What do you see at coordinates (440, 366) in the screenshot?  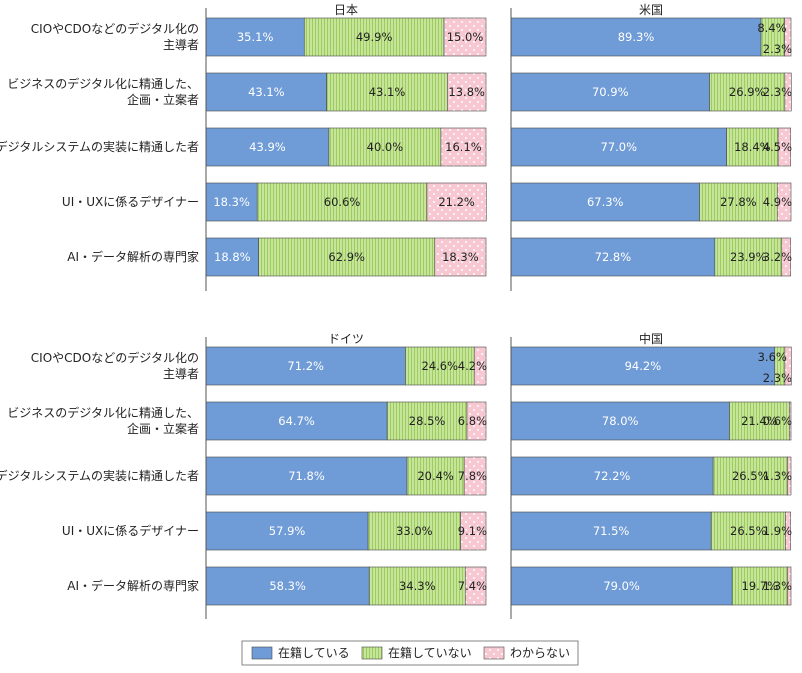 I see `data-label: 24.6%` at bounding box center [440, 366].